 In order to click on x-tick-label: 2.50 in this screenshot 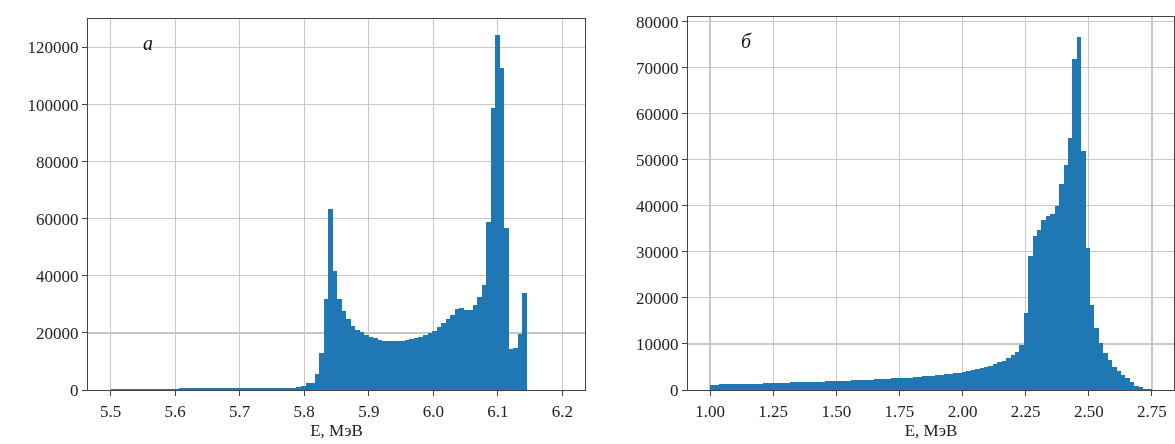, I will do `click(1088, 411)`.